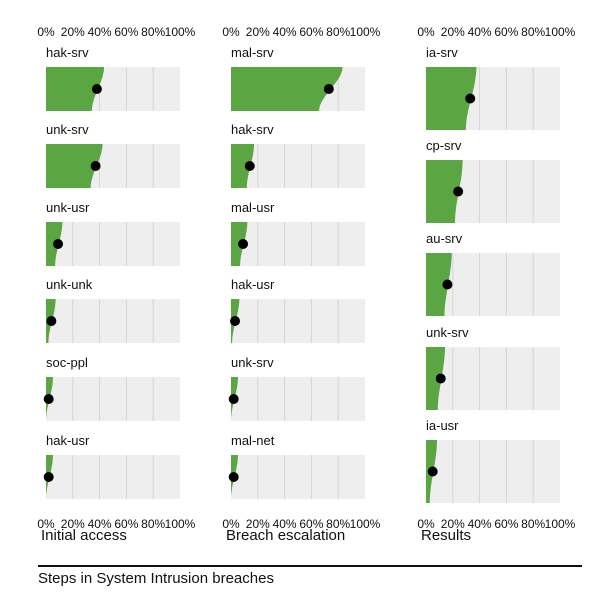 This screenshot has width=600, height=594. I want to click on row-label: cp-srv, so click(444, 145).